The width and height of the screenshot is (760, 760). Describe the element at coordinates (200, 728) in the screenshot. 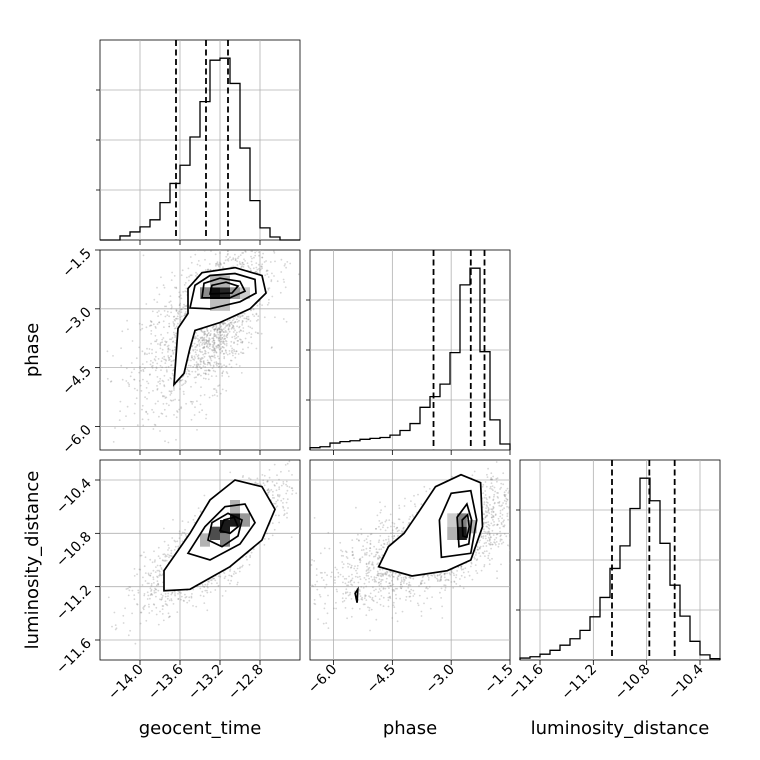

I see `xlabel-geocent-time: geocent_time` at that location.